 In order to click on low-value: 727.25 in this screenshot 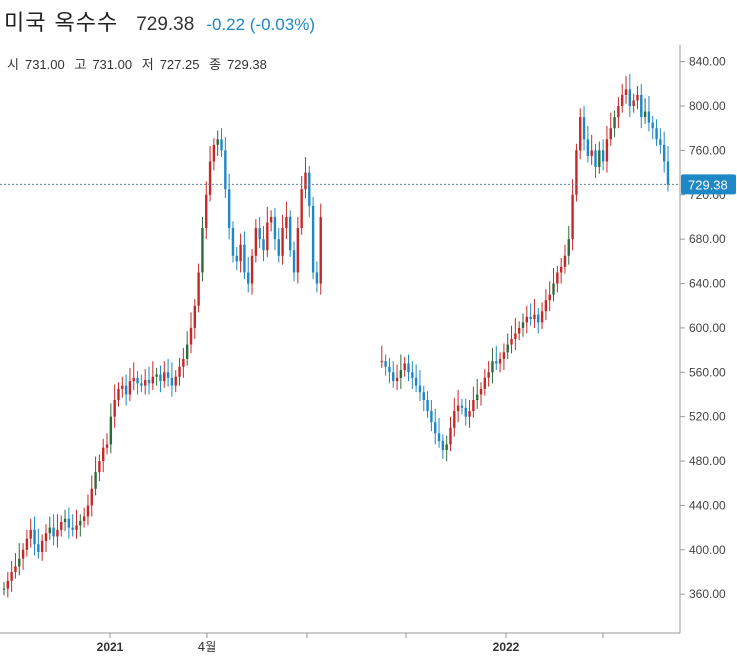, I will do `click(179, 64)`.